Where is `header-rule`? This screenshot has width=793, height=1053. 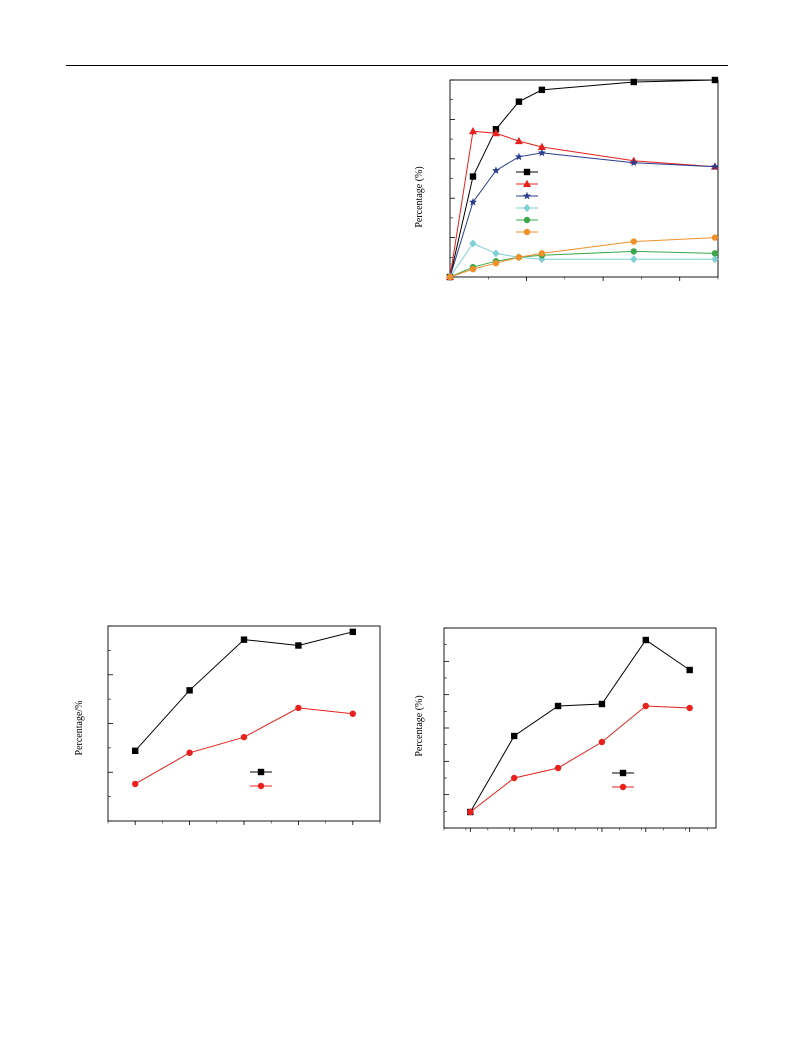 header-rule is located at coordinates (397, 65).